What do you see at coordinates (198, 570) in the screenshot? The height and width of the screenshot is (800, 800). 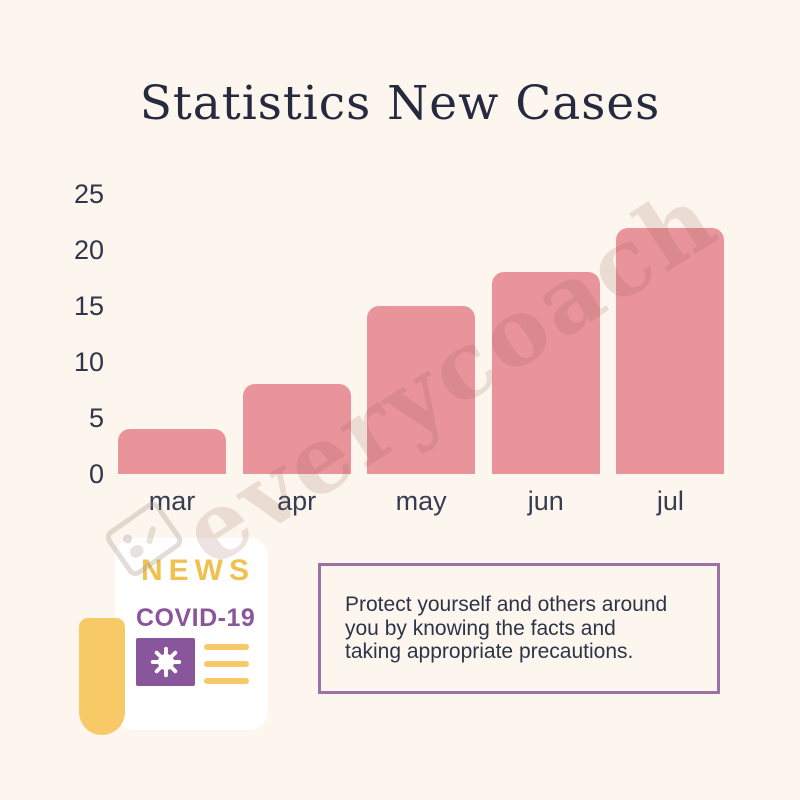 I see `news-headline-label: NEWS` at bounding box center [198, 570].